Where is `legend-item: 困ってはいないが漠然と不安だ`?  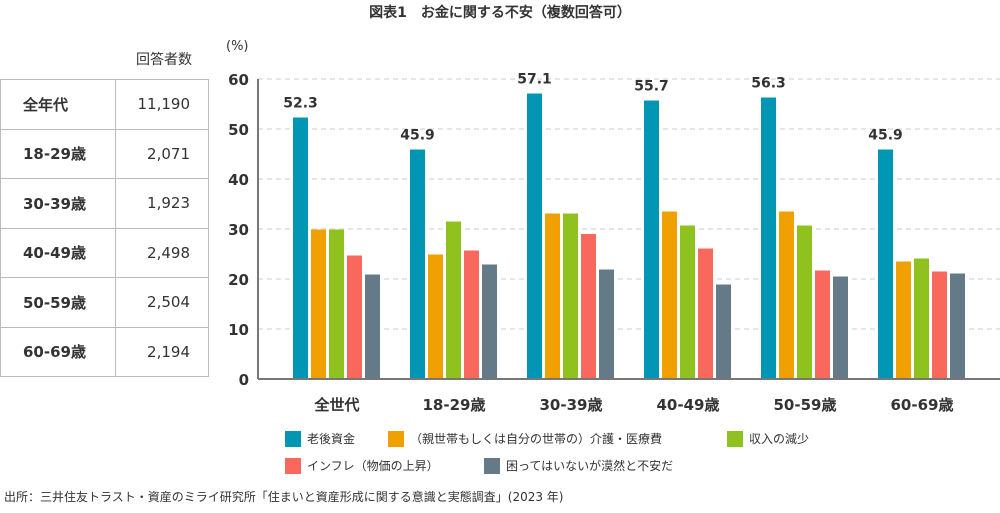 legend-item: 困ってはいないが漠然と不安だ is located at coordinates (578, 465).